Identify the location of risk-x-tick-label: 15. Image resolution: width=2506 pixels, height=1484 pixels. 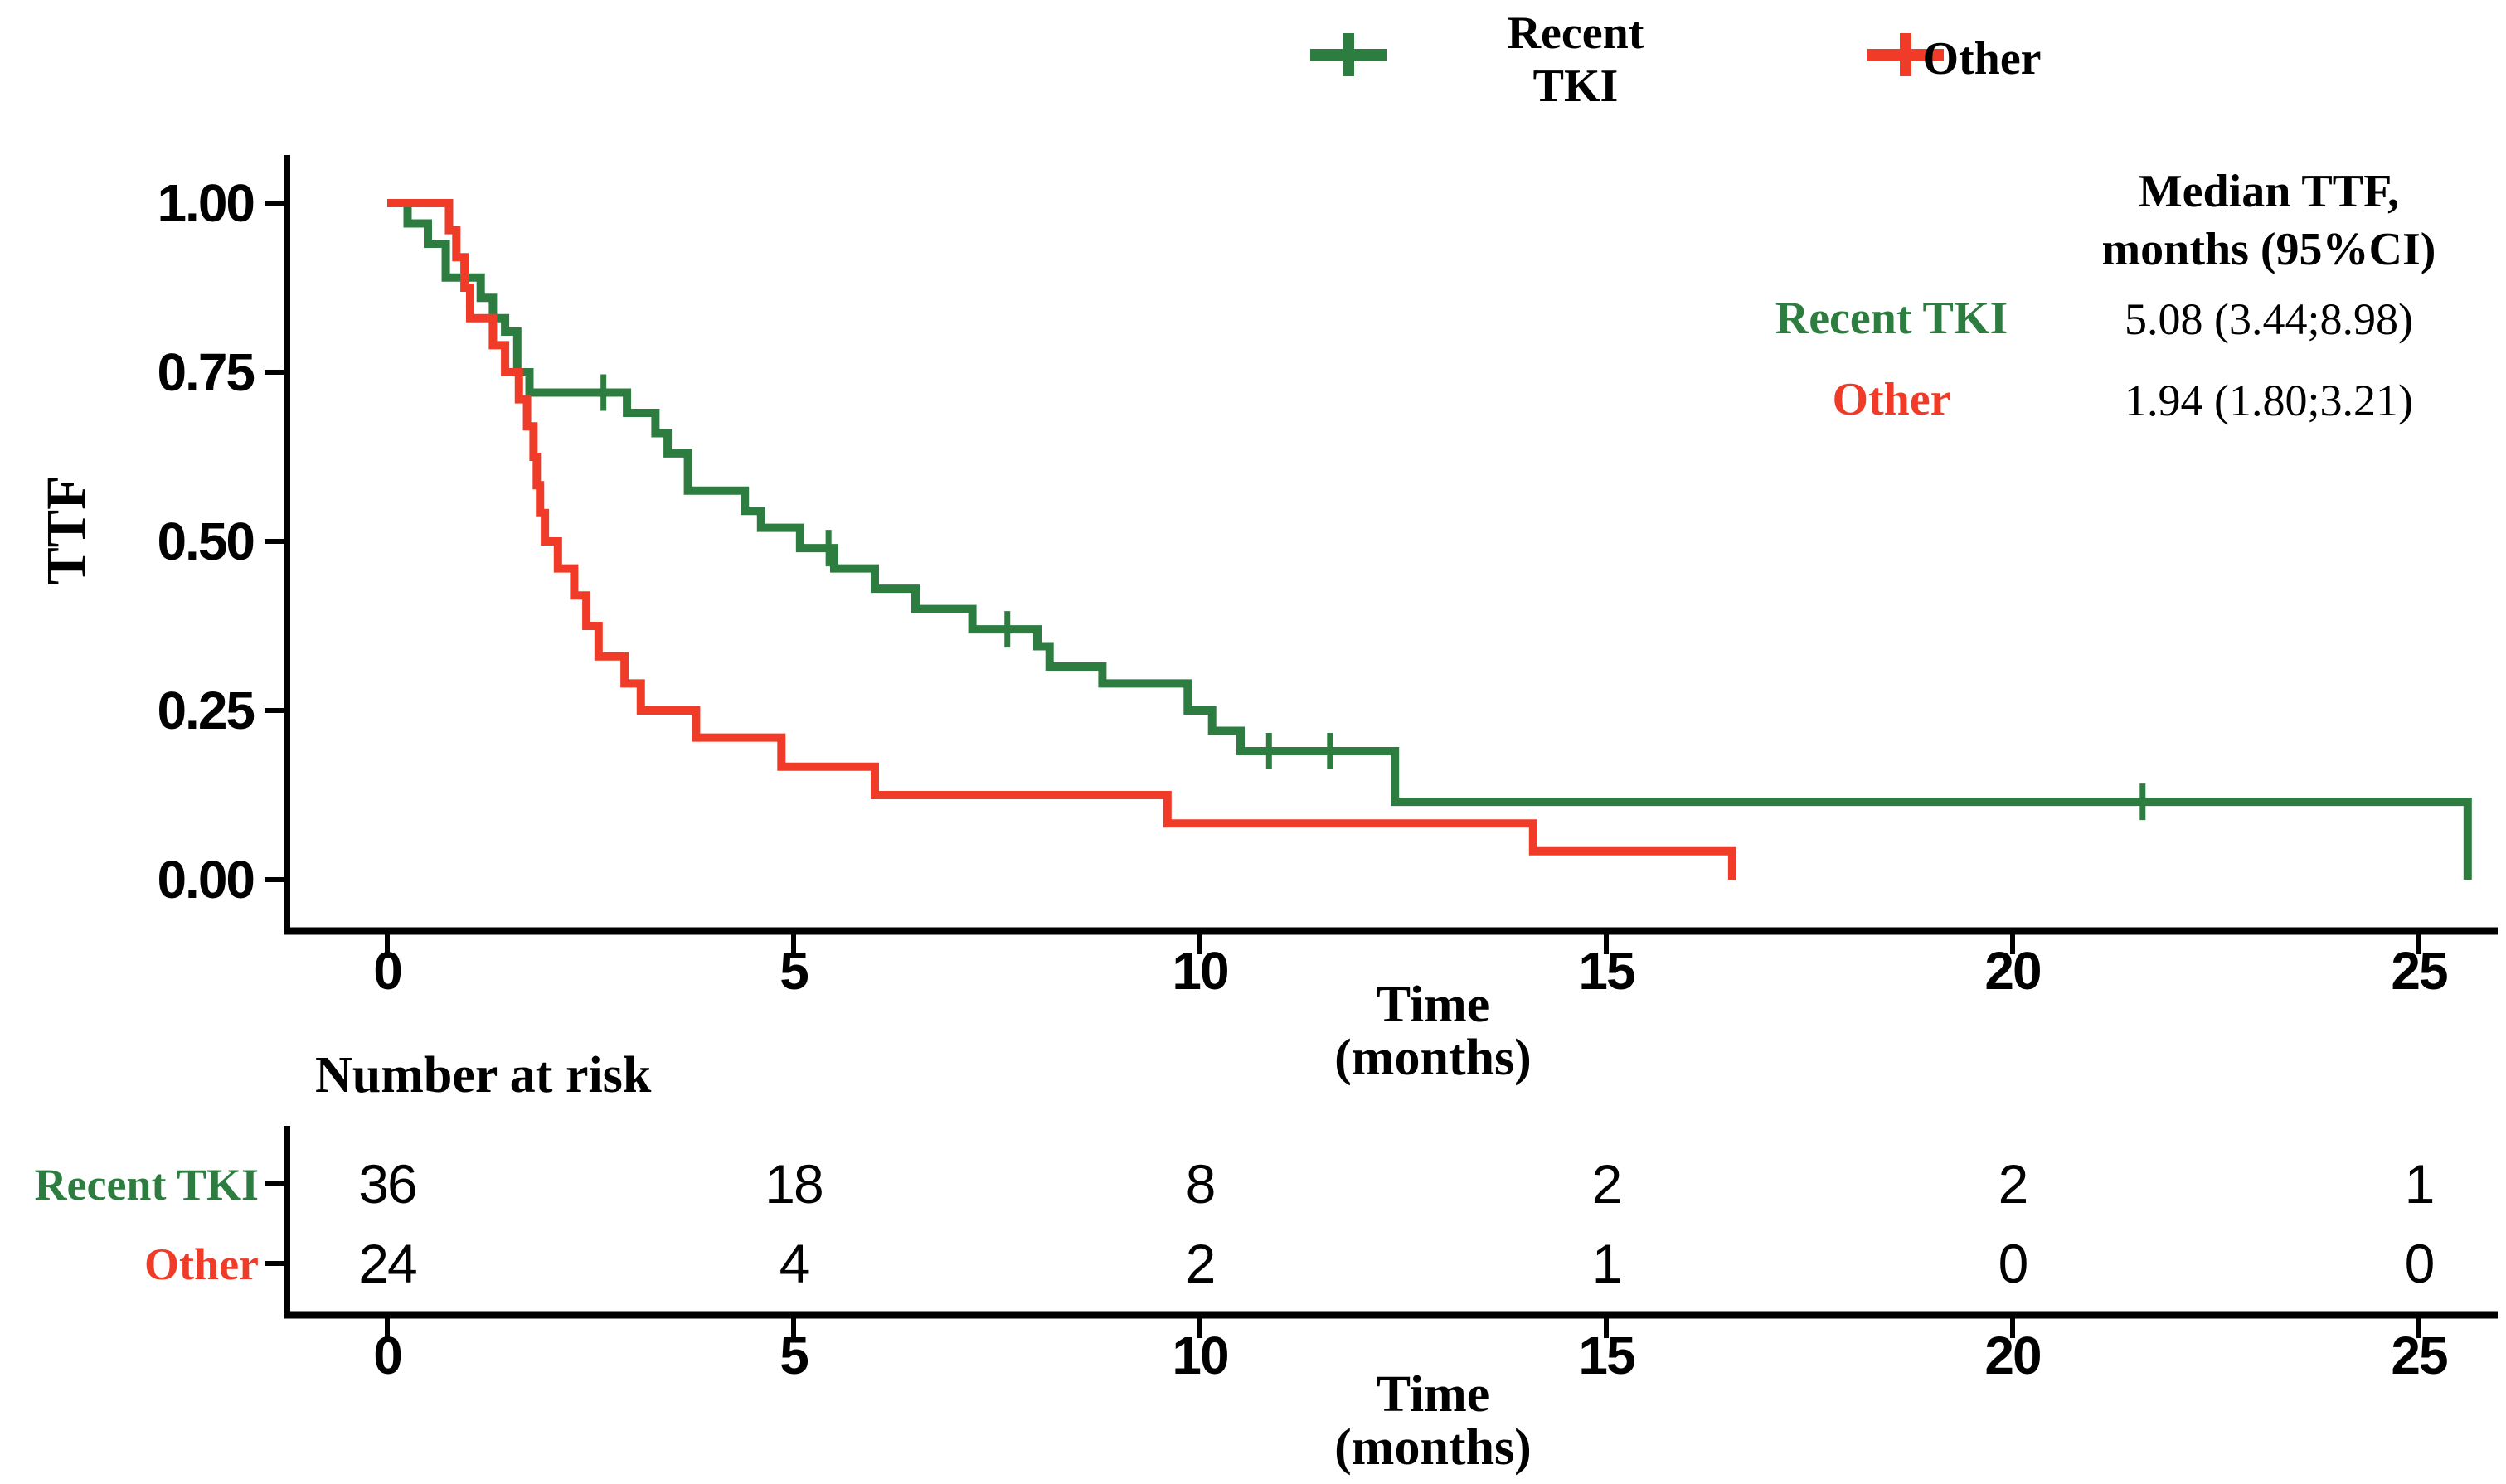
(1606, 1355).